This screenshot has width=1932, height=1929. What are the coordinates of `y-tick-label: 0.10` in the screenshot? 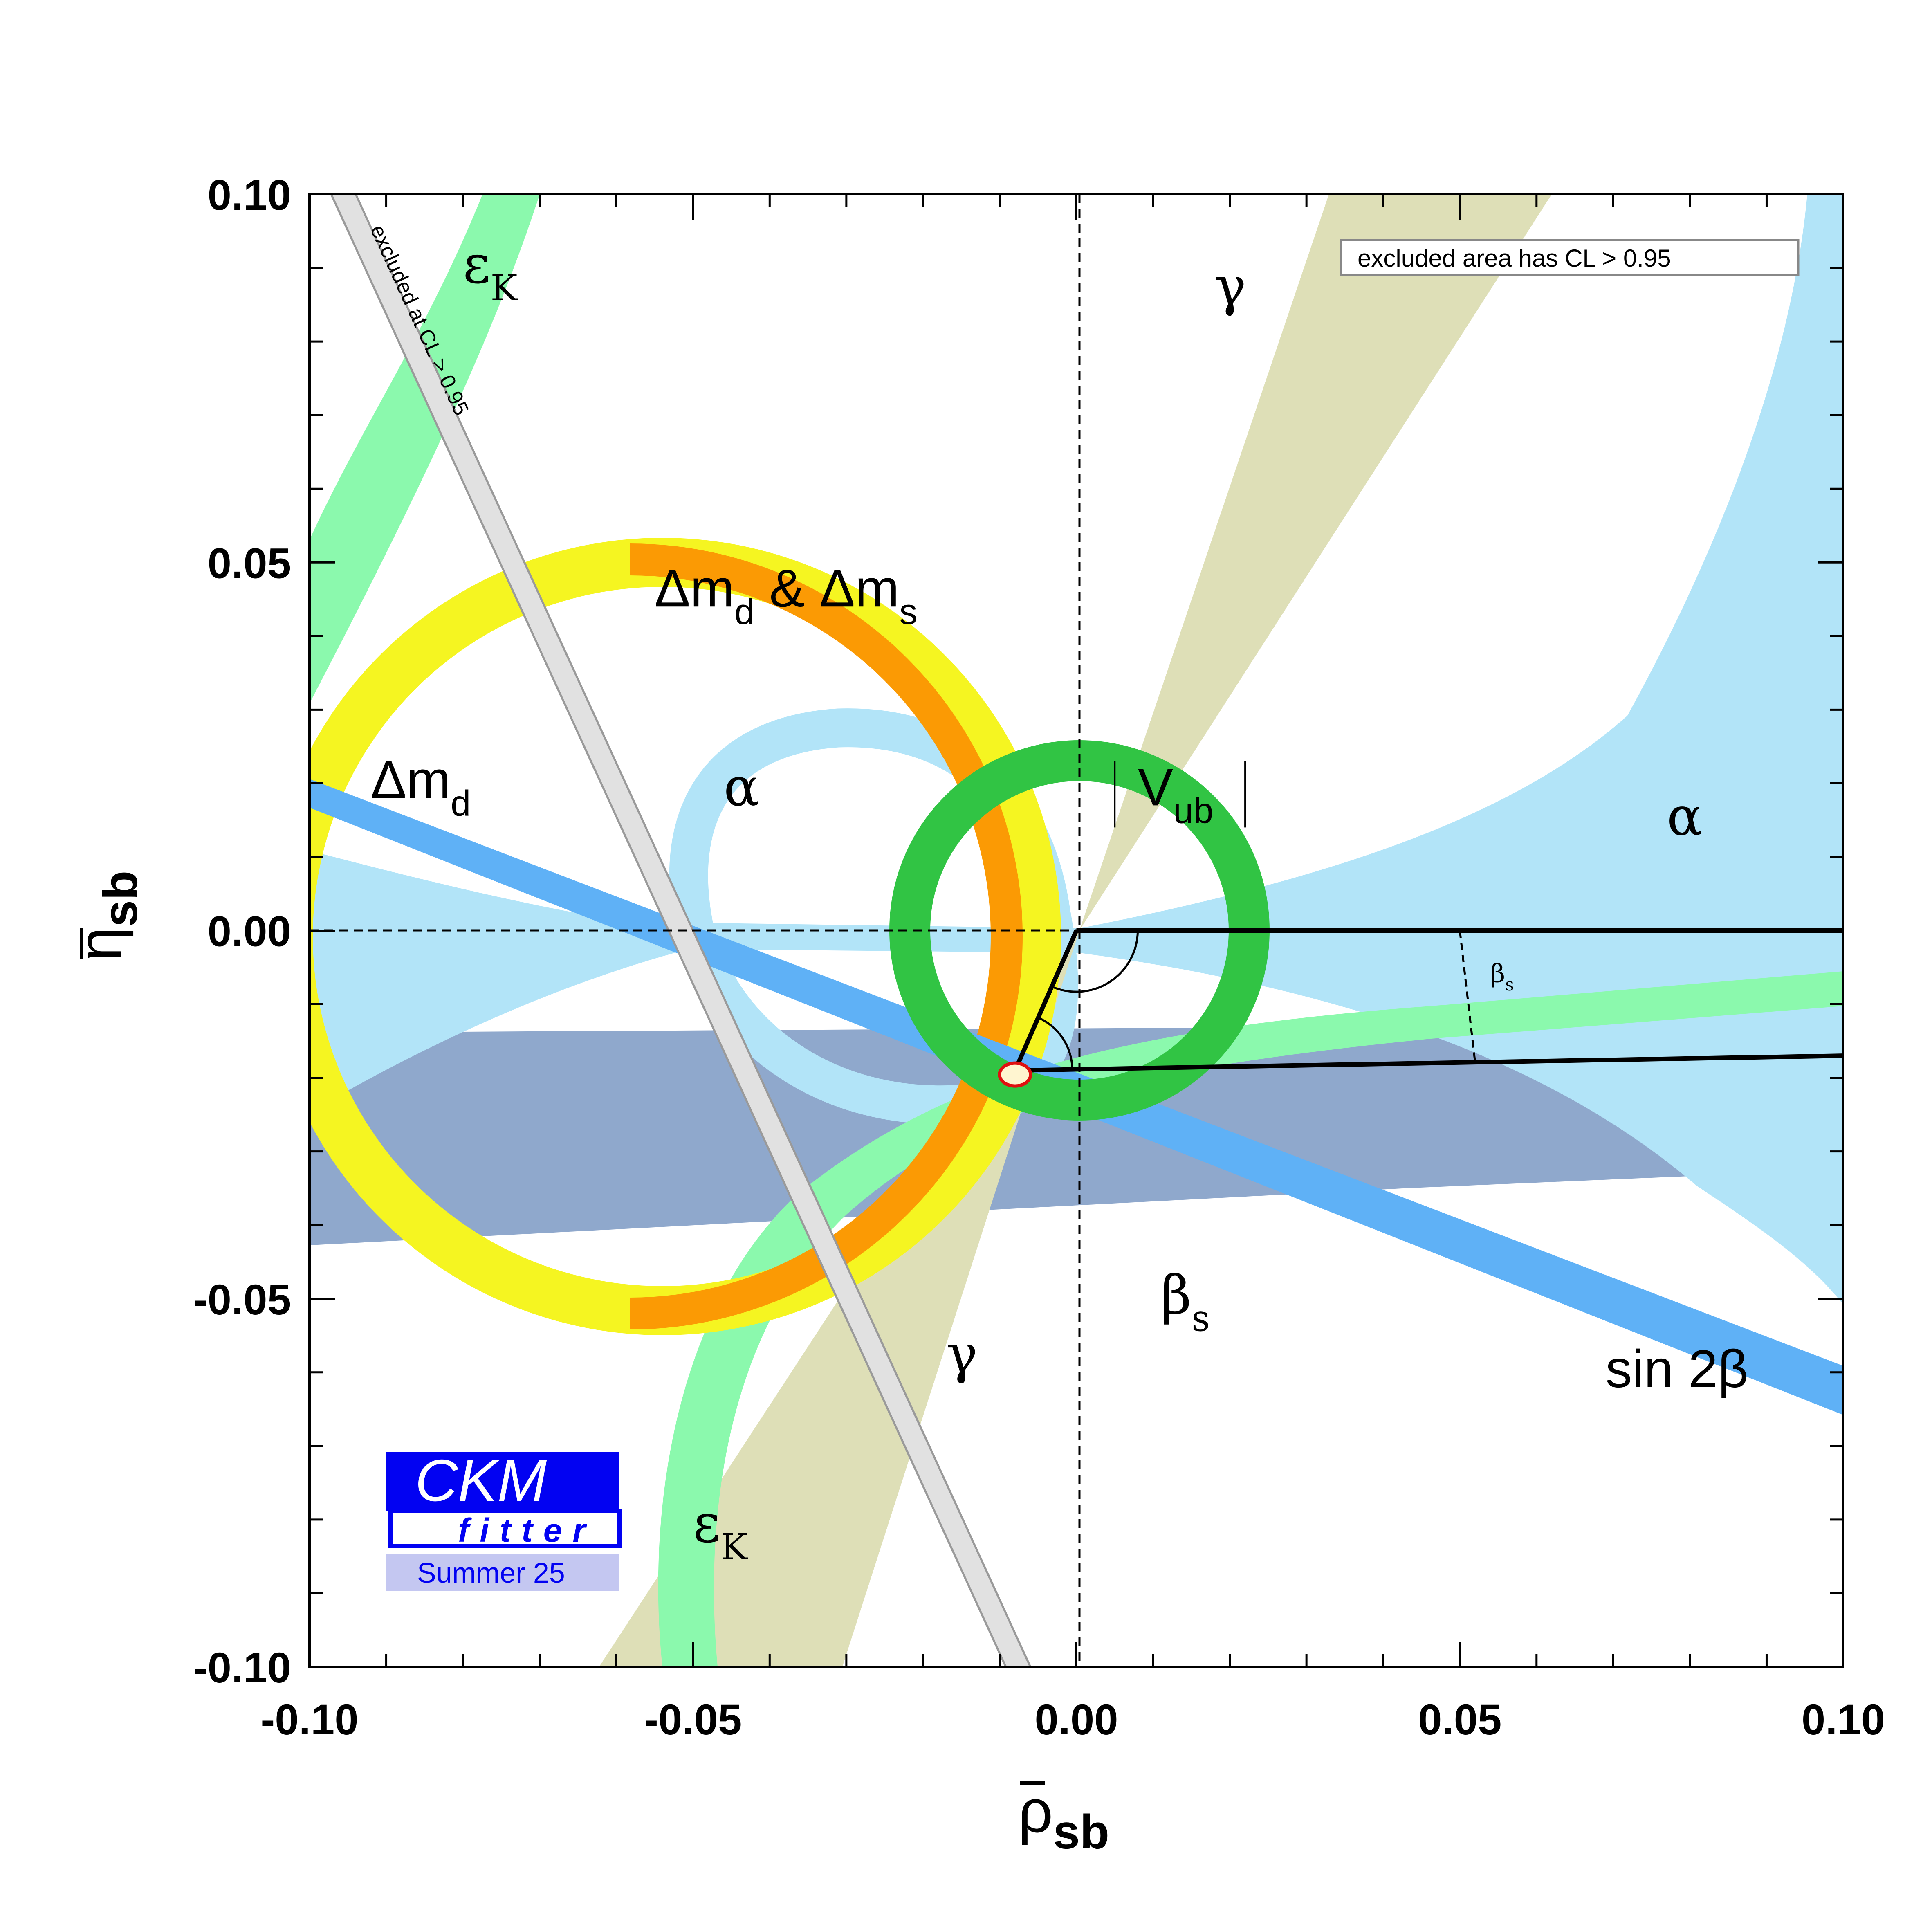 It's located at (250, 195).